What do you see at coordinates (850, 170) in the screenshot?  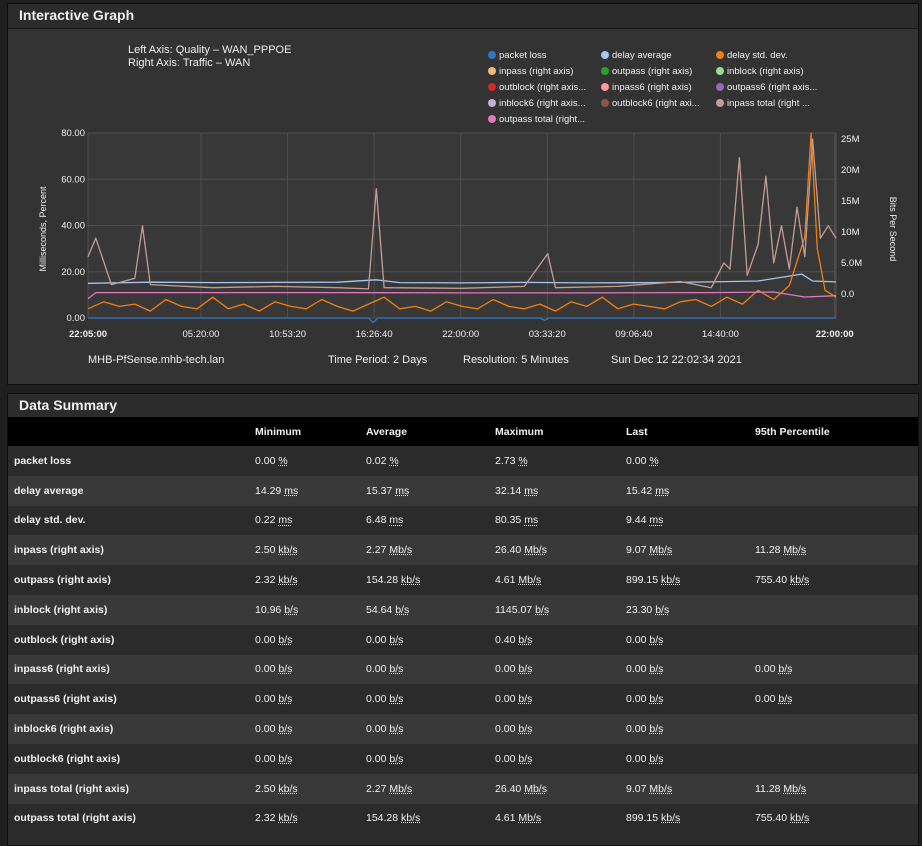 I see `y2-tick-label: 20M` at bounding box center [850, 170].